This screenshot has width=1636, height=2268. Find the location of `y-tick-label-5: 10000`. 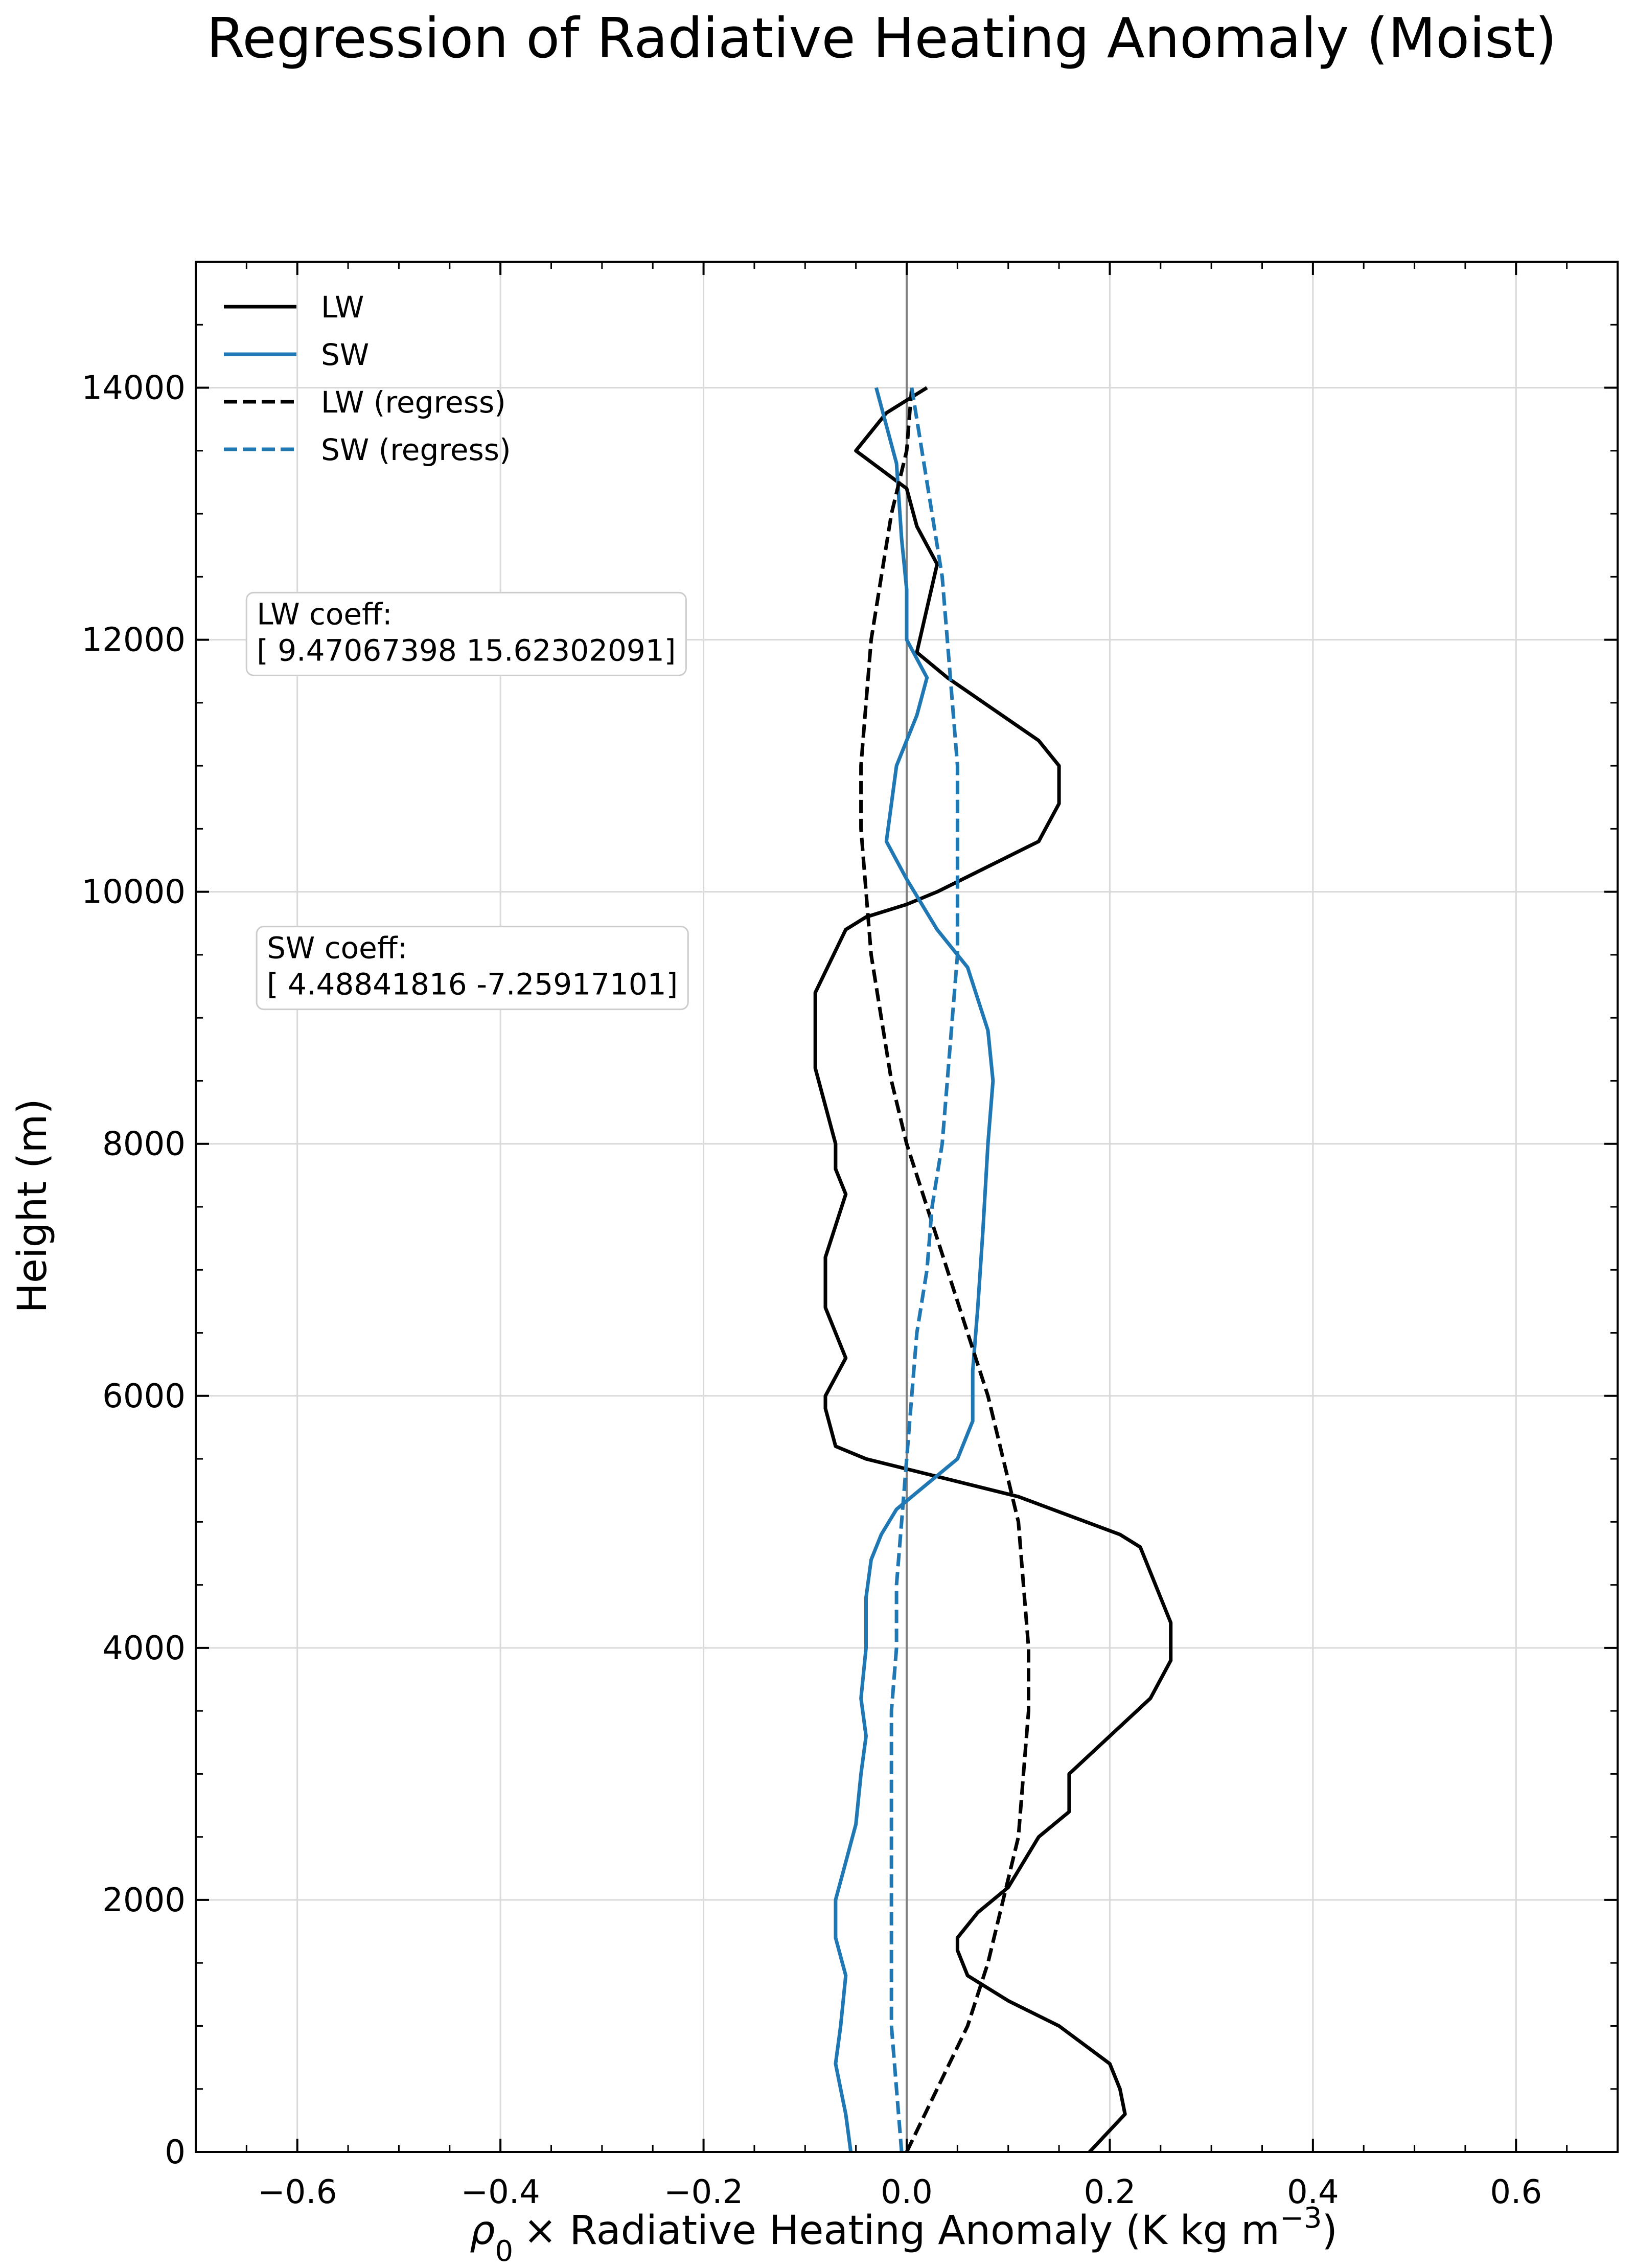

y-tick-label-5: 10000 is located at coordinates (133, 892).